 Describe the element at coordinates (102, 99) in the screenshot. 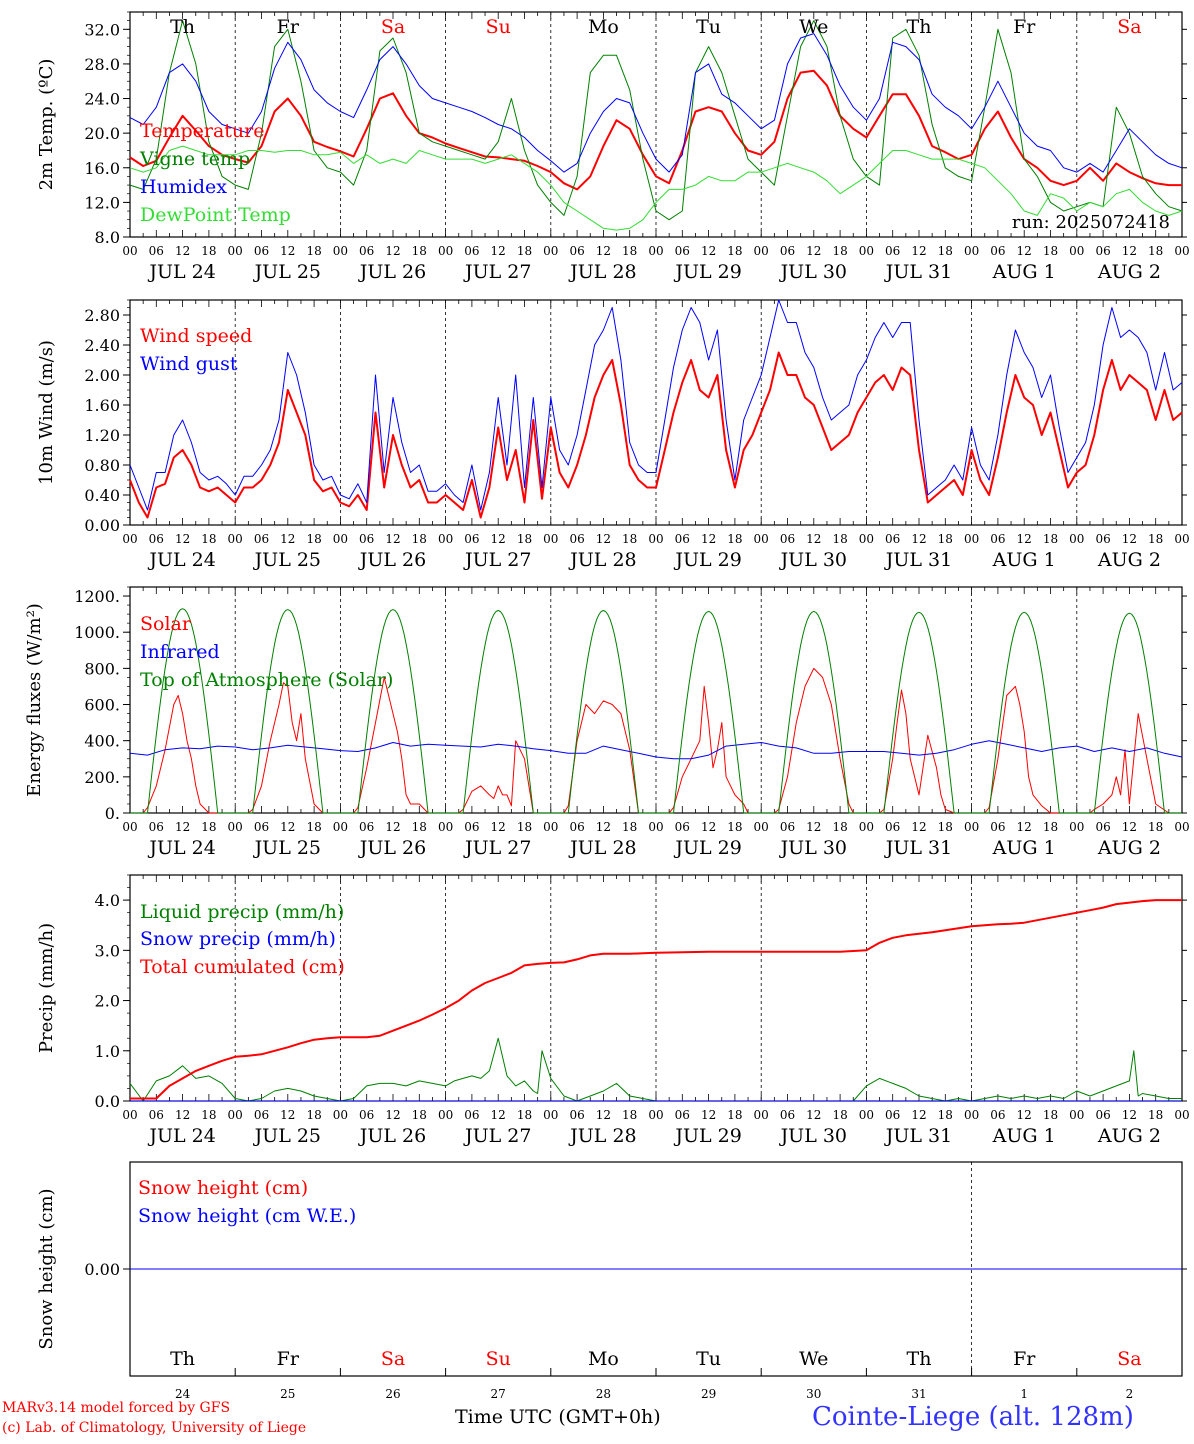

I see `y-tick-label: 24.0` at that location.